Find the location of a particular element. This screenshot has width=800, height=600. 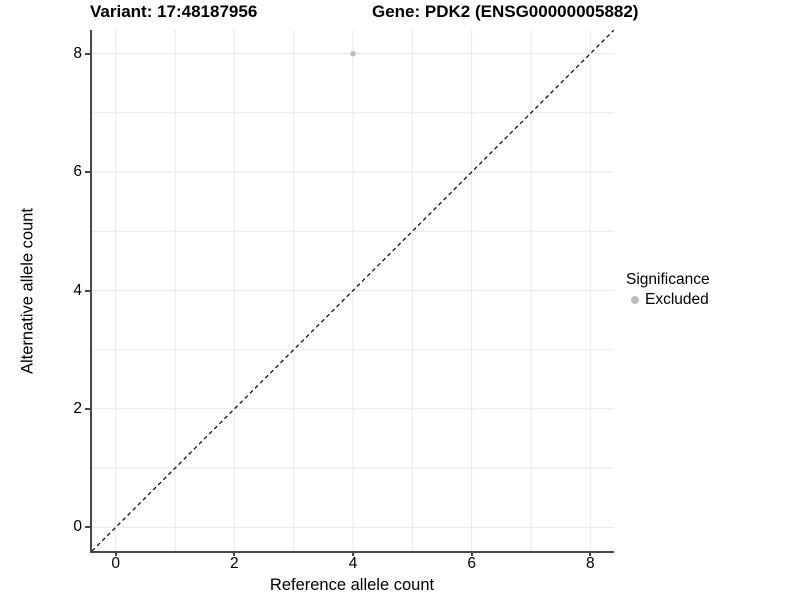

x-axis-title: Reference allele count is located at coordinates (352, 585).